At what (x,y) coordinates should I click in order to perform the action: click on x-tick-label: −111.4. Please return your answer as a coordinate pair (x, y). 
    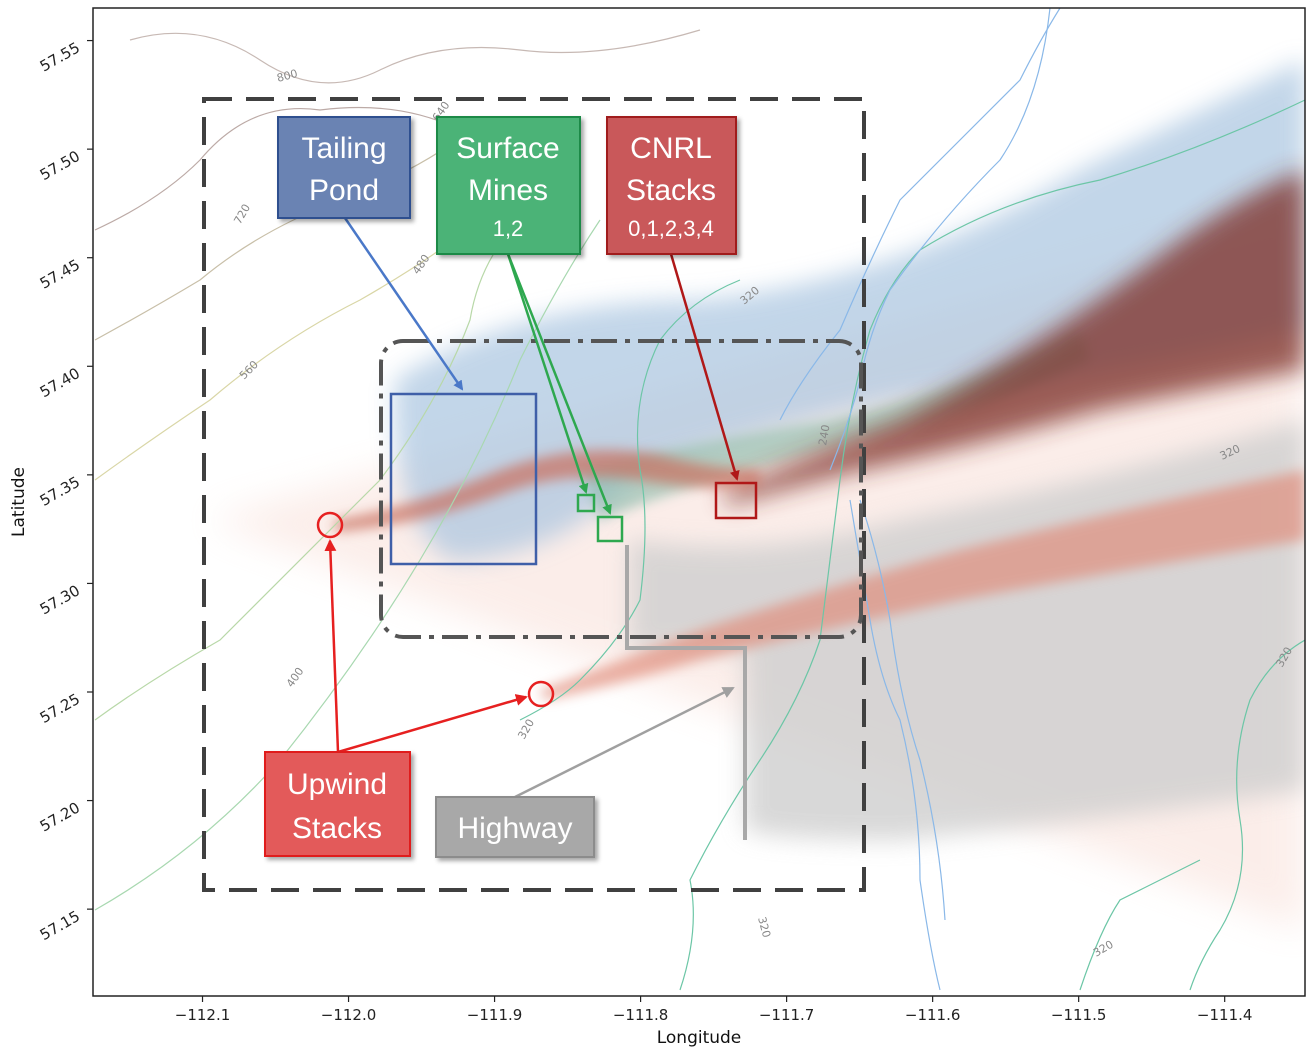
    Looking at the image, I should click on (1225, 1015).